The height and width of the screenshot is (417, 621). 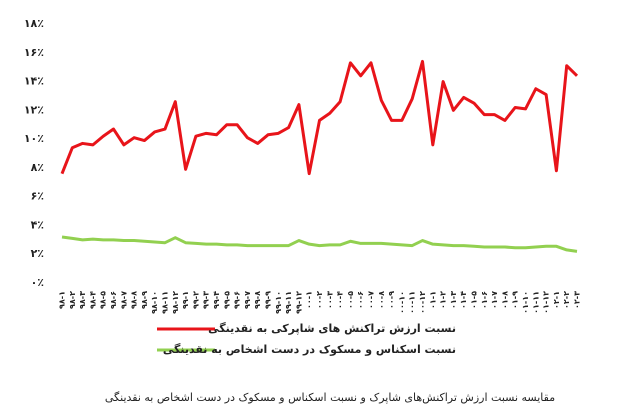 I want to click on x-tick-label: ۹۸-۷, so click(x=123, y=300).